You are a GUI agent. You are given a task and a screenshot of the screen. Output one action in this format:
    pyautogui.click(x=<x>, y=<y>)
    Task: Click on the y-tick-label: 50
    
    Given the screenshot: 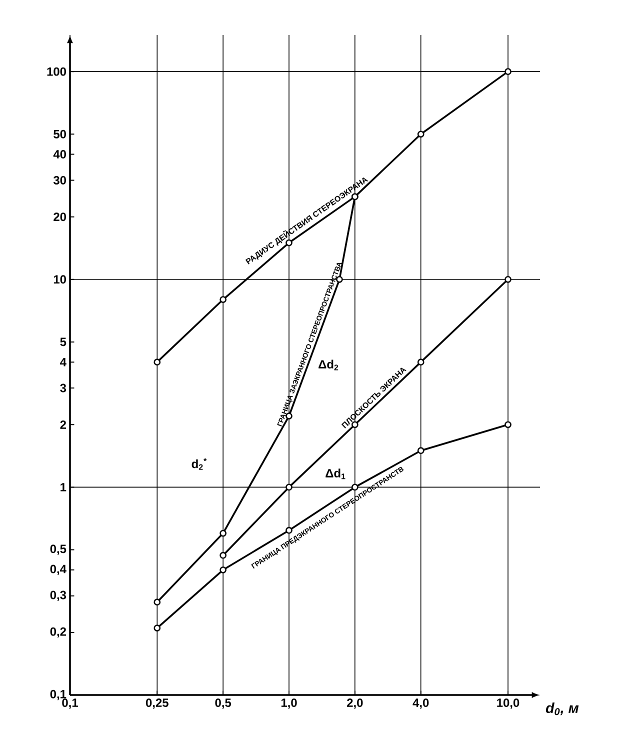 What is the action you would take?
    pyautogui.click(x=60, y=134)
    